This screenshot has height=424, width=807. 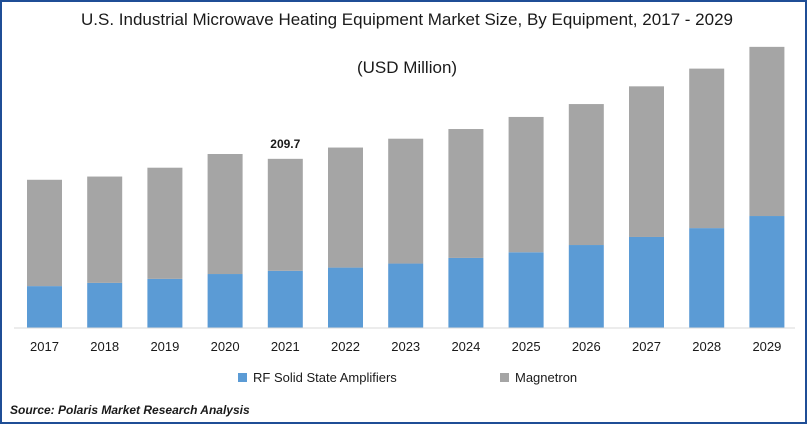 What do you see at coordinates (345, 297) in the screenshot?
I see `bar-rf-2022` at bounding box center [345, 297].